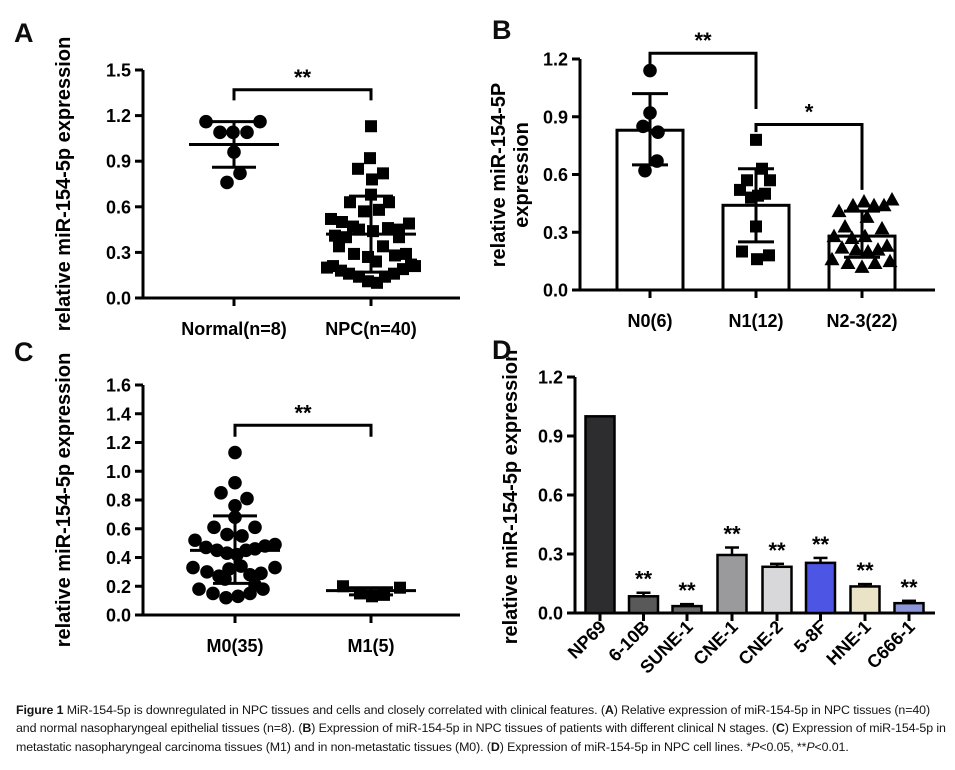 The image size is (955, 770). Describe the element at coordinates (371, 329) in the screenshot. I see `x-category-label: NPC(n=40)` at that location.